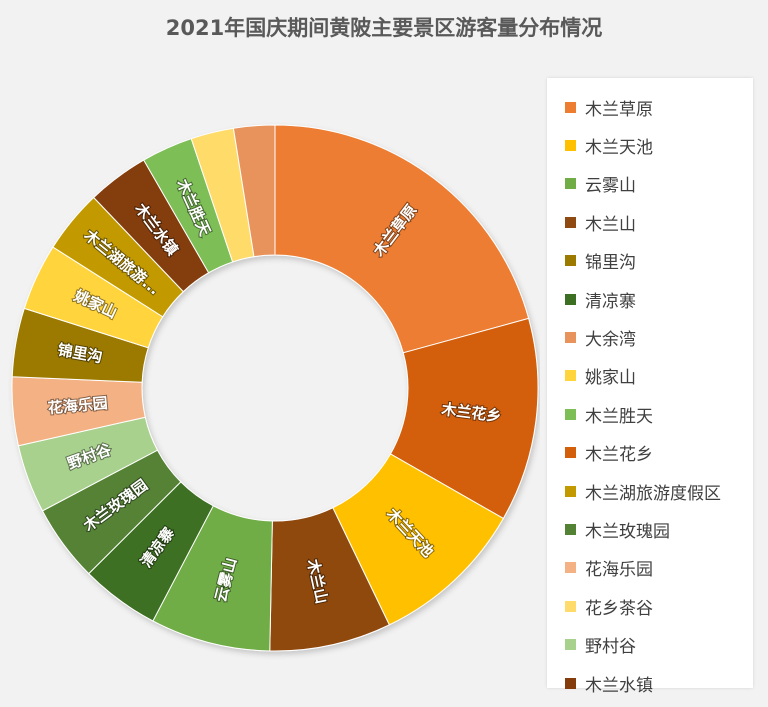 Image resolution: width=768 pixels, height=707 pixels. Describe the element at coordinates (619, 455) in the screenshot. I see `legend-label: 木兰花乡` at that location.